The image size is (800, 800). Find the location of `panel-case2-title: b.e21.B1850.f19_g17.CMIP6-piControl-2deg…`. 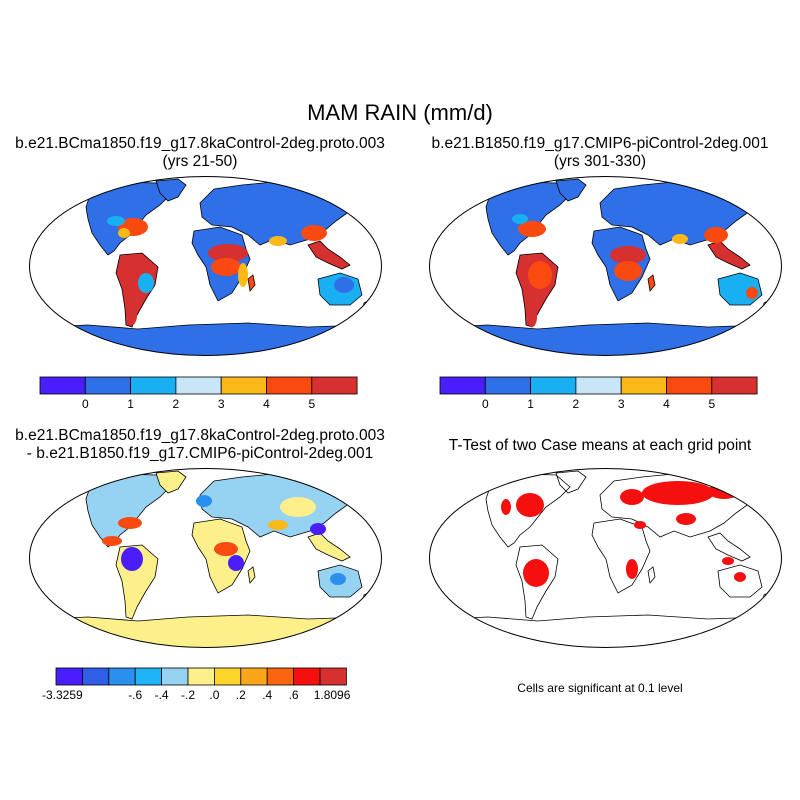

panel-case2-title: b.e21.B1850.f19_g17.CMIP6-piControl-2deg… is located at coordinates (600, 153).